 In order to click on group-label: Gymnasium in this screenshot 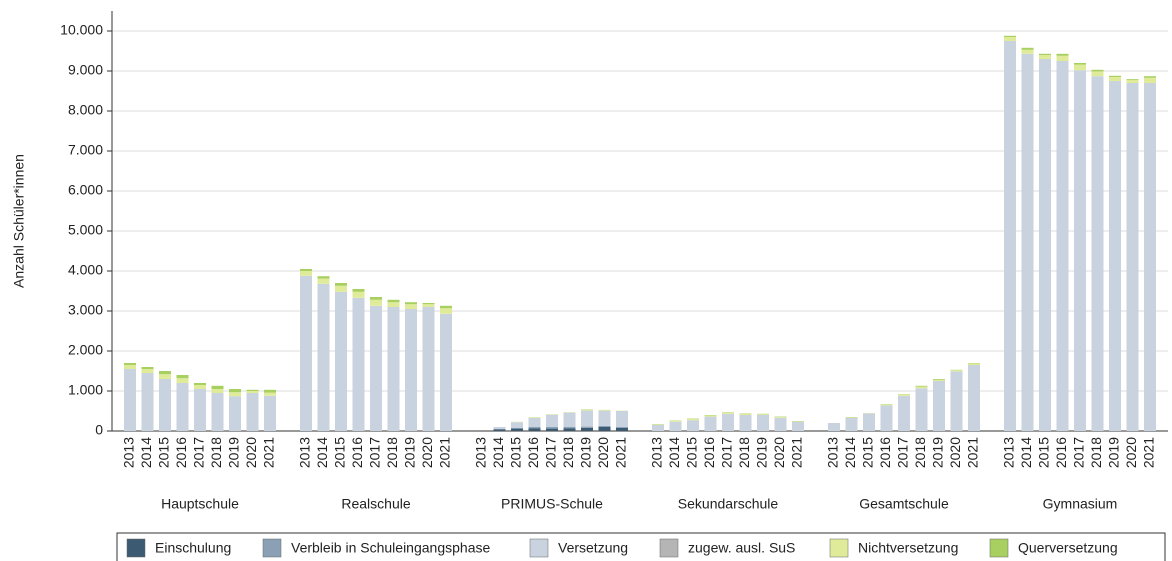, I will do `click(1080, 504)`.